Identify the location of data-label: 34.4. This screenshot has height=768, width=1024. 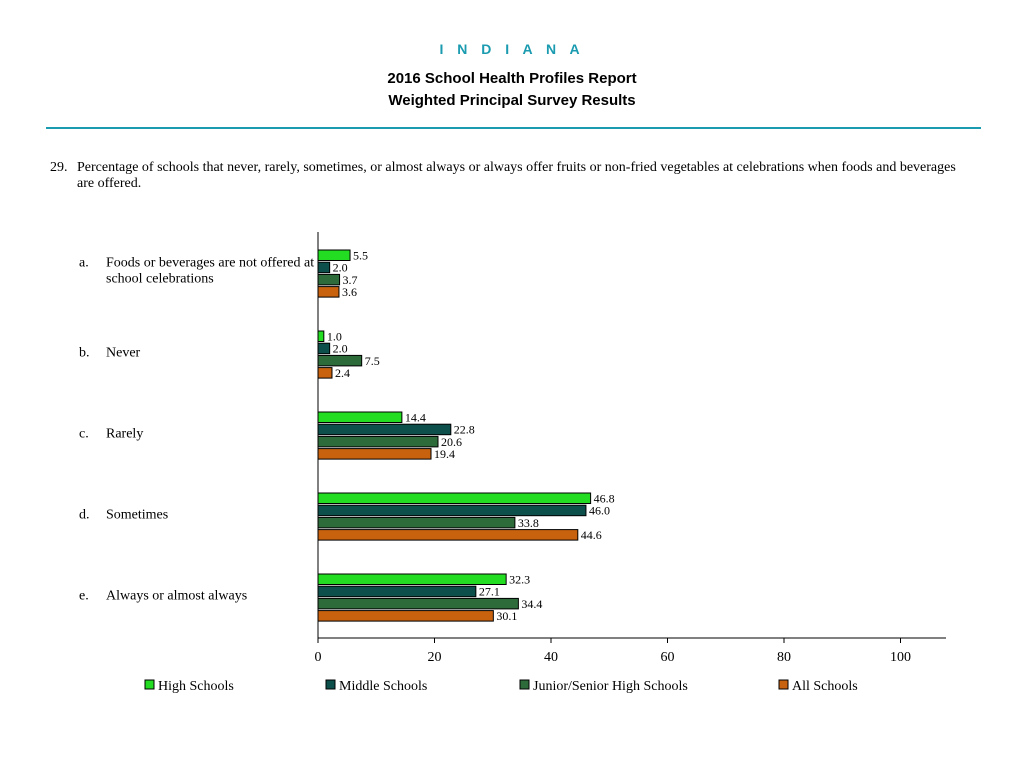
(531, 604).